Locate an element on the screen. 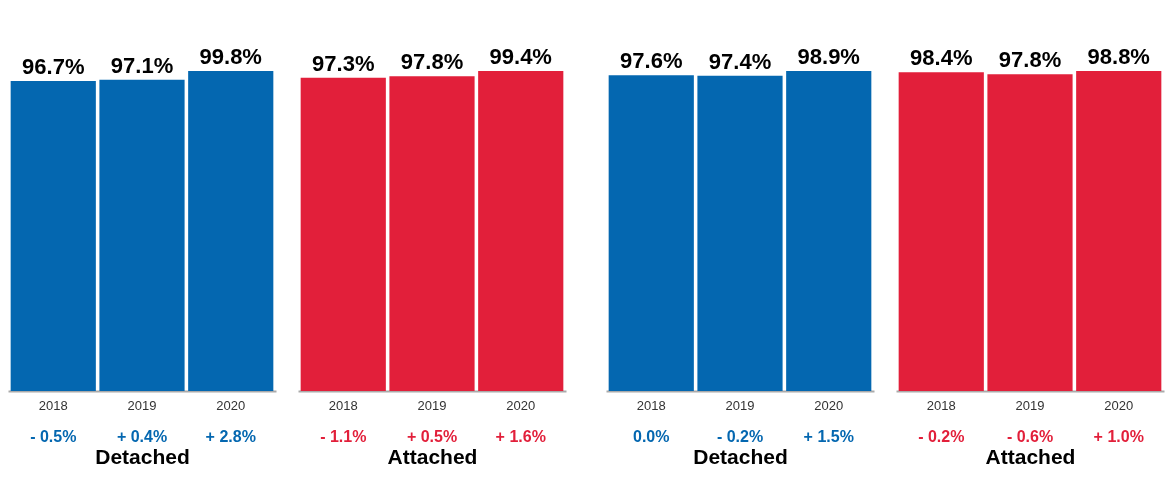  data-label: 98.9% is located at coordinates (828, 56).